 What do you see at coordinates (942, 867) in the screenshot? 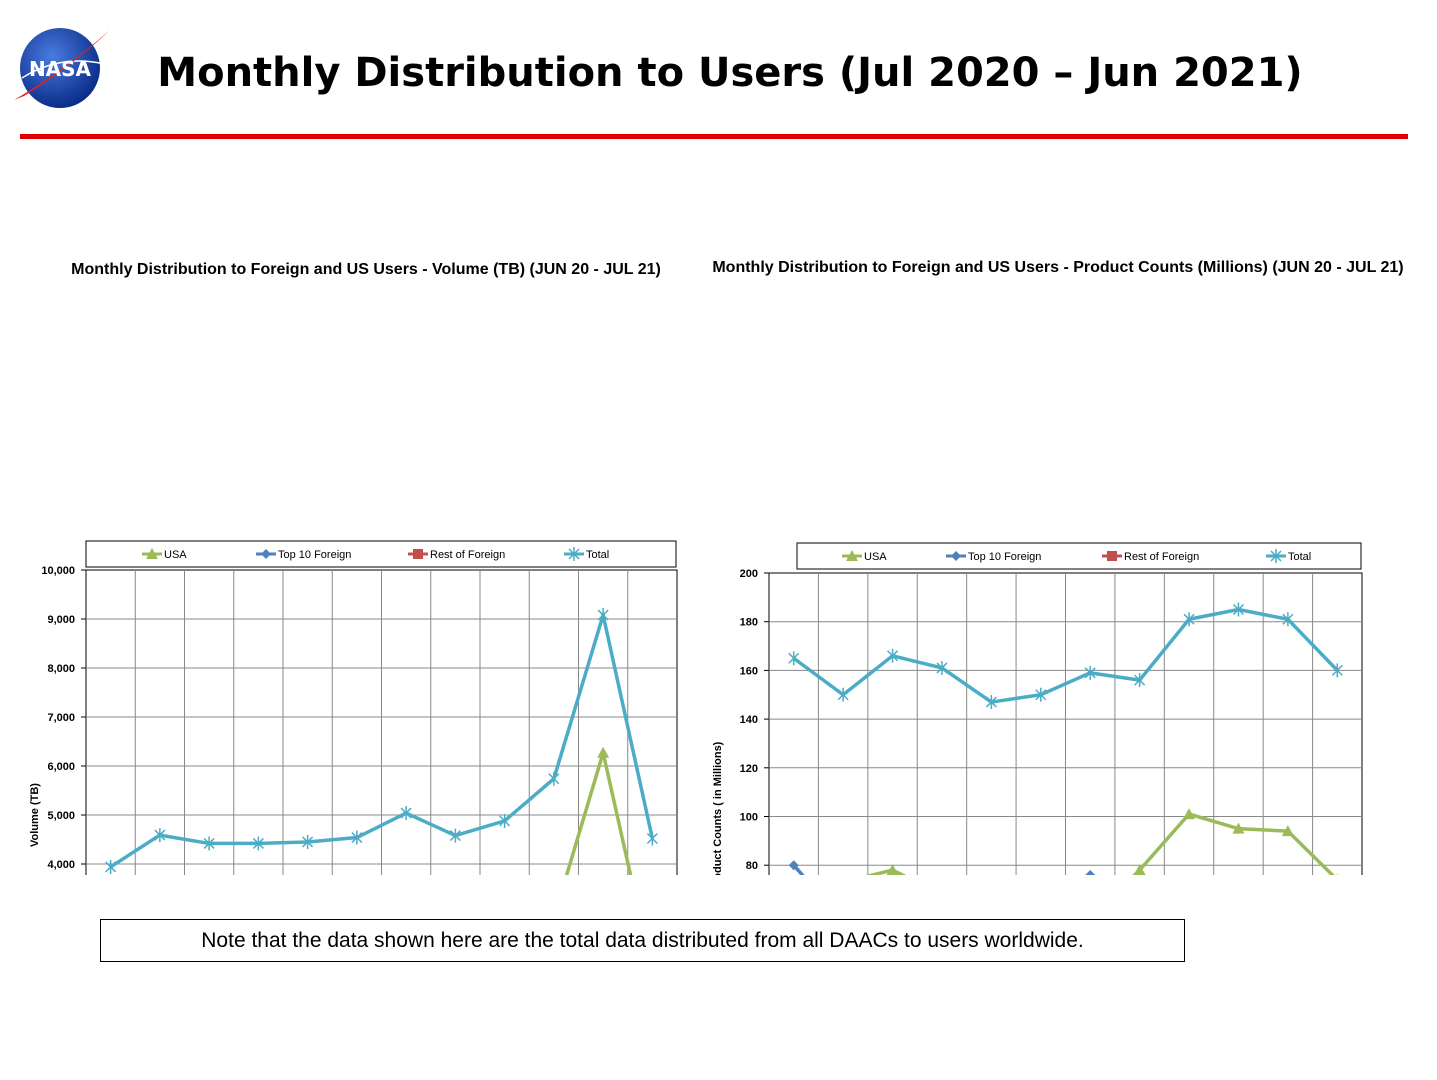
I see `series-top-10-foreign` at bounding box center [942, 867].